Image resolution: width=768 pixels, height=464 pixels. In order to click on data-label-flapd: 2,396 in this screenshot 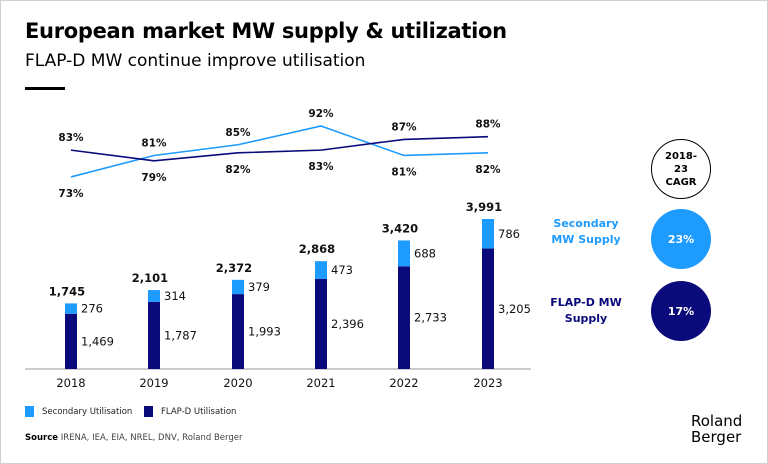, I will do `click(347, 324)`.